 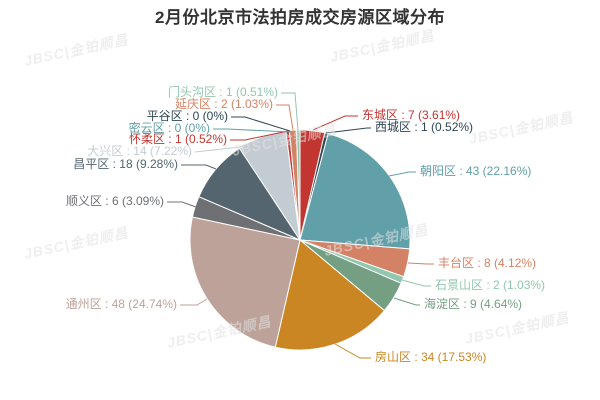 What do you see at coordinates (139, 151) in the screenshot?
I see `pie-label: 大兴区 : 14 (7.22%)` at bounding box center [139, 151].